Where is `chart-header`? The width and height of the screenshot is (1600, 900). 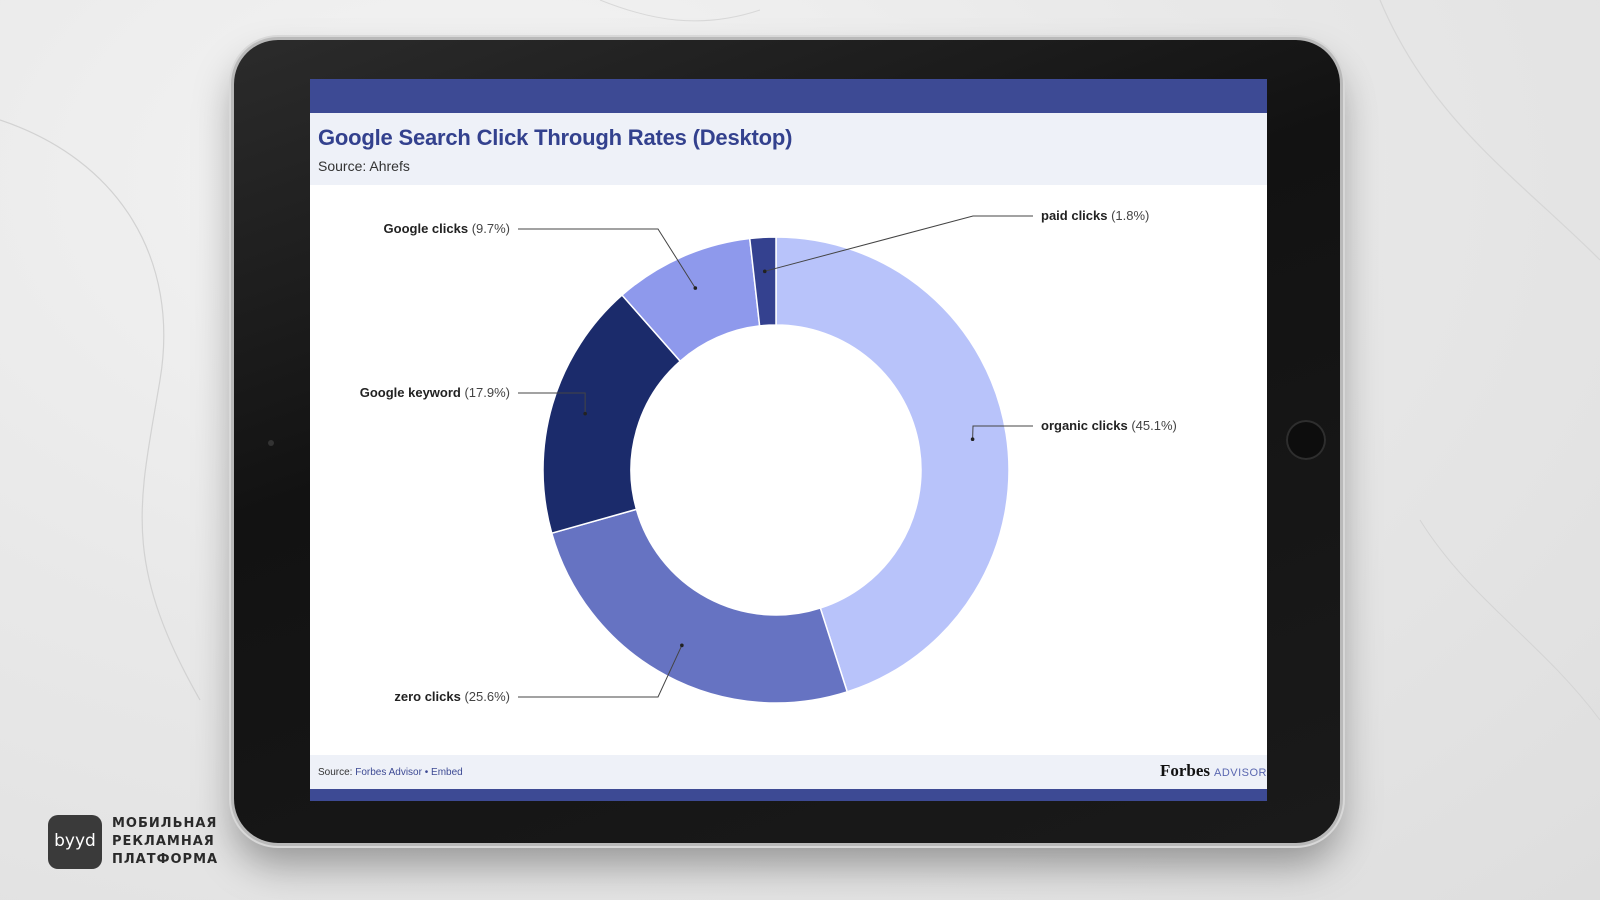 chart-header is located at coordinates (788, 149).